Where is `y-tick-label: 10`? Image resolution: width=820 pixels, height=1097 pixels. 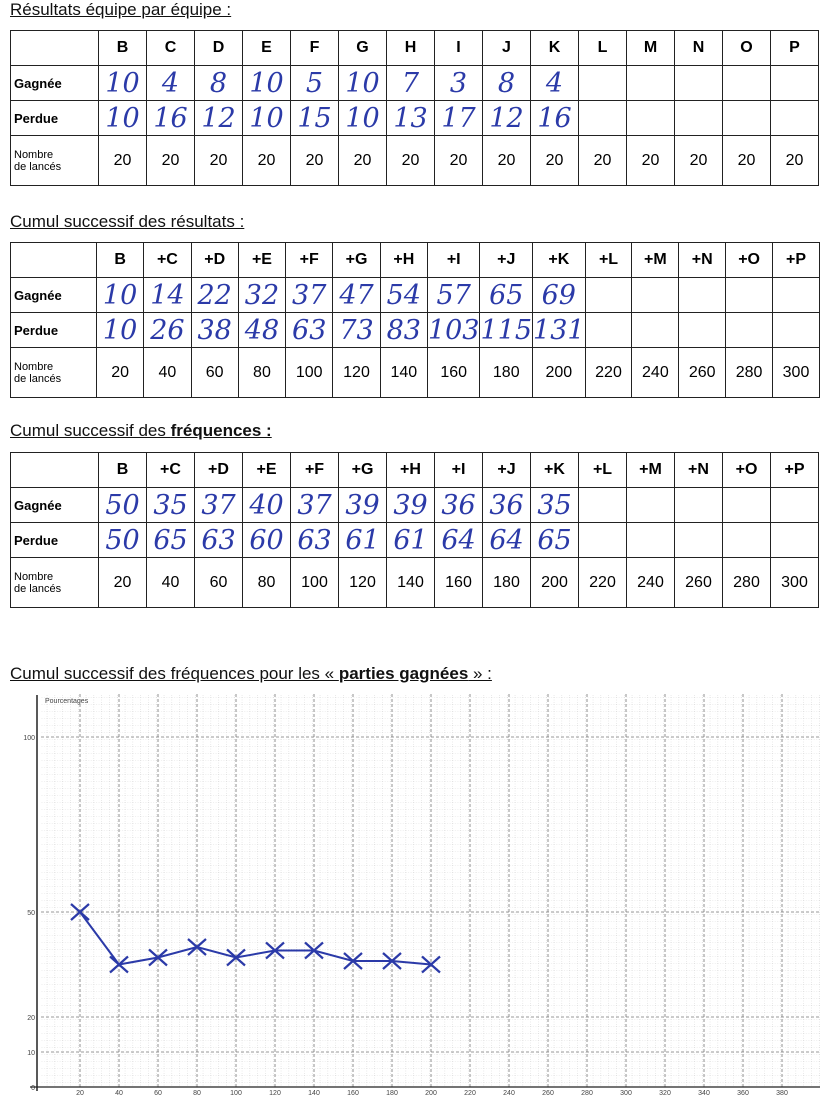 y-tick-label: 10 is located at coordinates (31, 1053).